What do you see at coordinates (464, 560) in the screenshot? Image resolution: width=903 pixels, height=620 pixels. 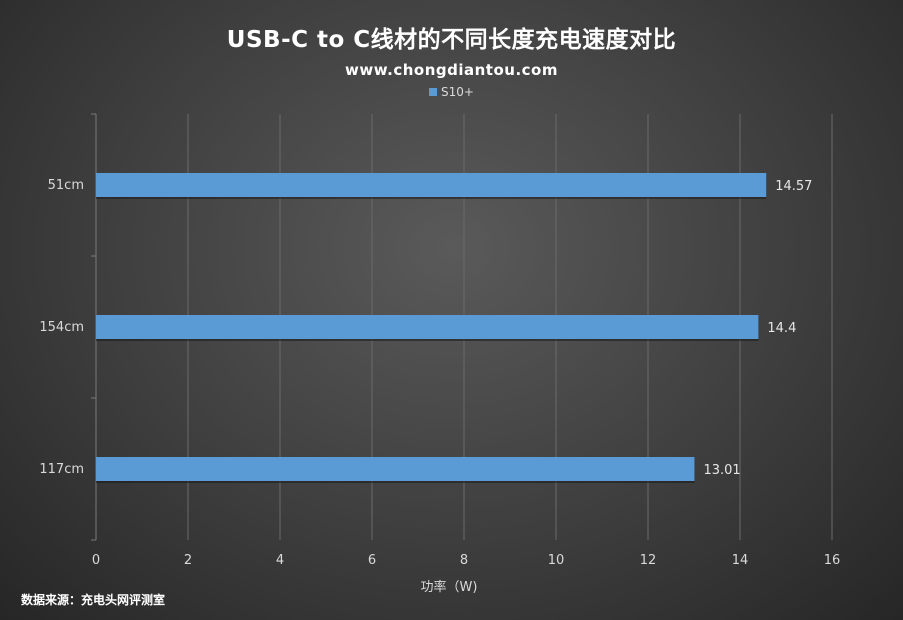 I see `x-tick-label: 8` at bounding box center [464, 560].